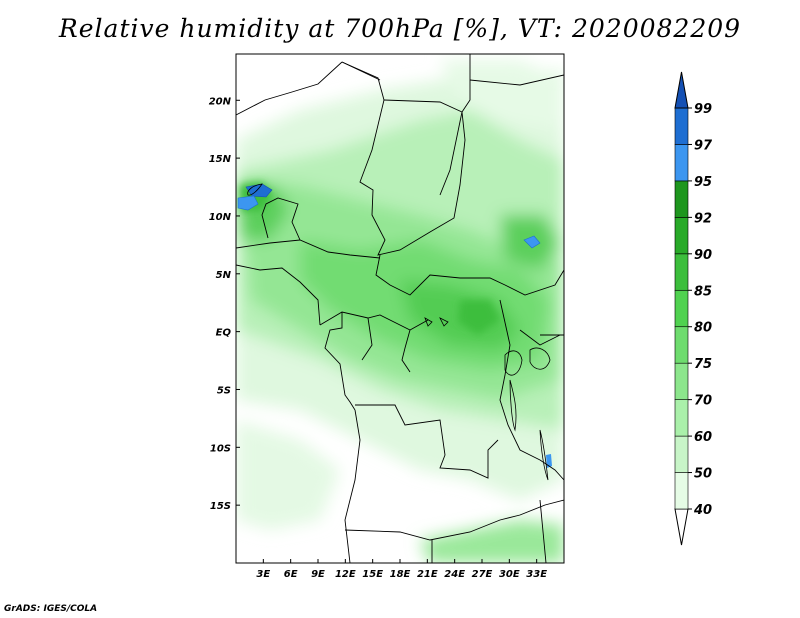 The height and width of the screenshot is (618, 800). Describe the element at coordinates (51, 609) in the screenshot. I see `credit-label: GrADS: IGES/COLA` at that location.